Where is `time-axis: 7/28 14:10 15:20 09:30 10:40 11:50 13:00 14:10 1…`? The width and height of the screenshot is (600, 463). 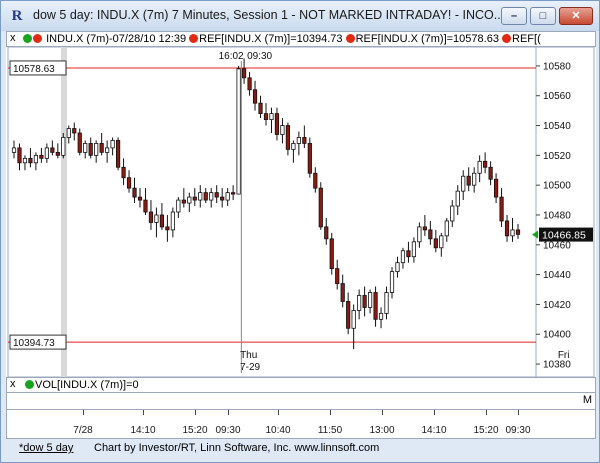
time-axis: 7/28 14:10 15:20 09:30 10:40 11:50 13:00 14:10 1… is located at coordinates (301, 424).